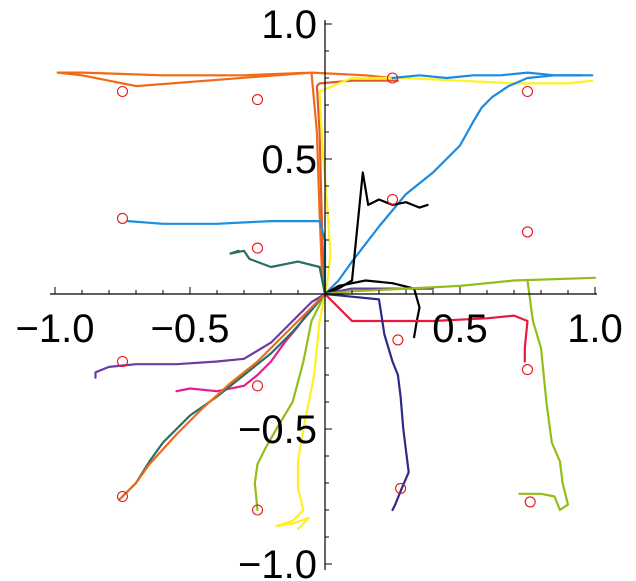 Image resolution: width=636 pixels, height=581 pixels. What do you see at coordinates (277, 430) in the screenshot?
I see `y-tick-label: −0.5` at bounding box center [277, 430].